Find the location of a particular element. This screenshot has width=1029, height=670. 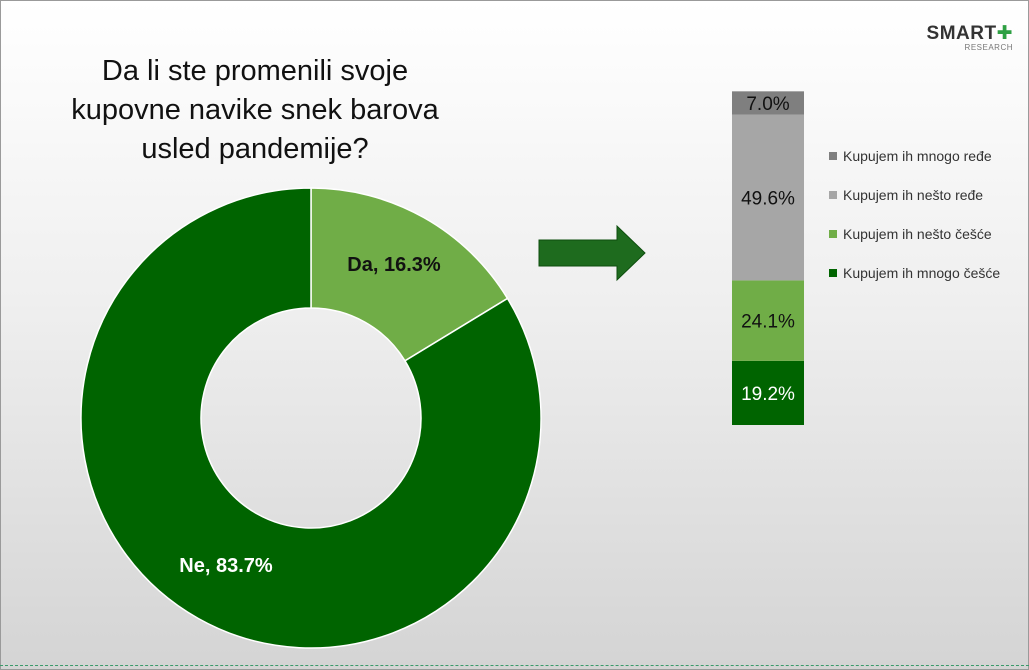

bar-label-1: 24.1% is located at coordinates (768, 322).